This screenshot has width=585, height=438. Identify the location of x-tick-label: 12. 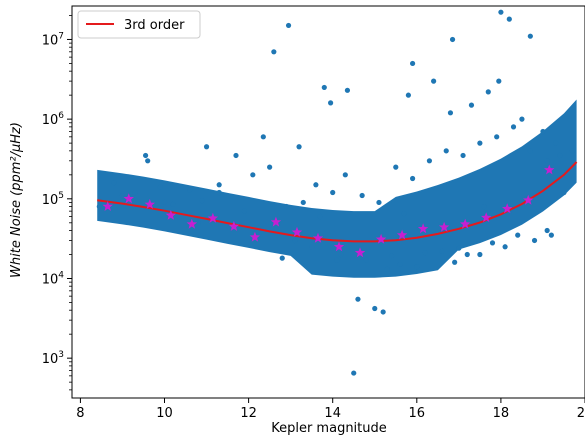
(248, 413).